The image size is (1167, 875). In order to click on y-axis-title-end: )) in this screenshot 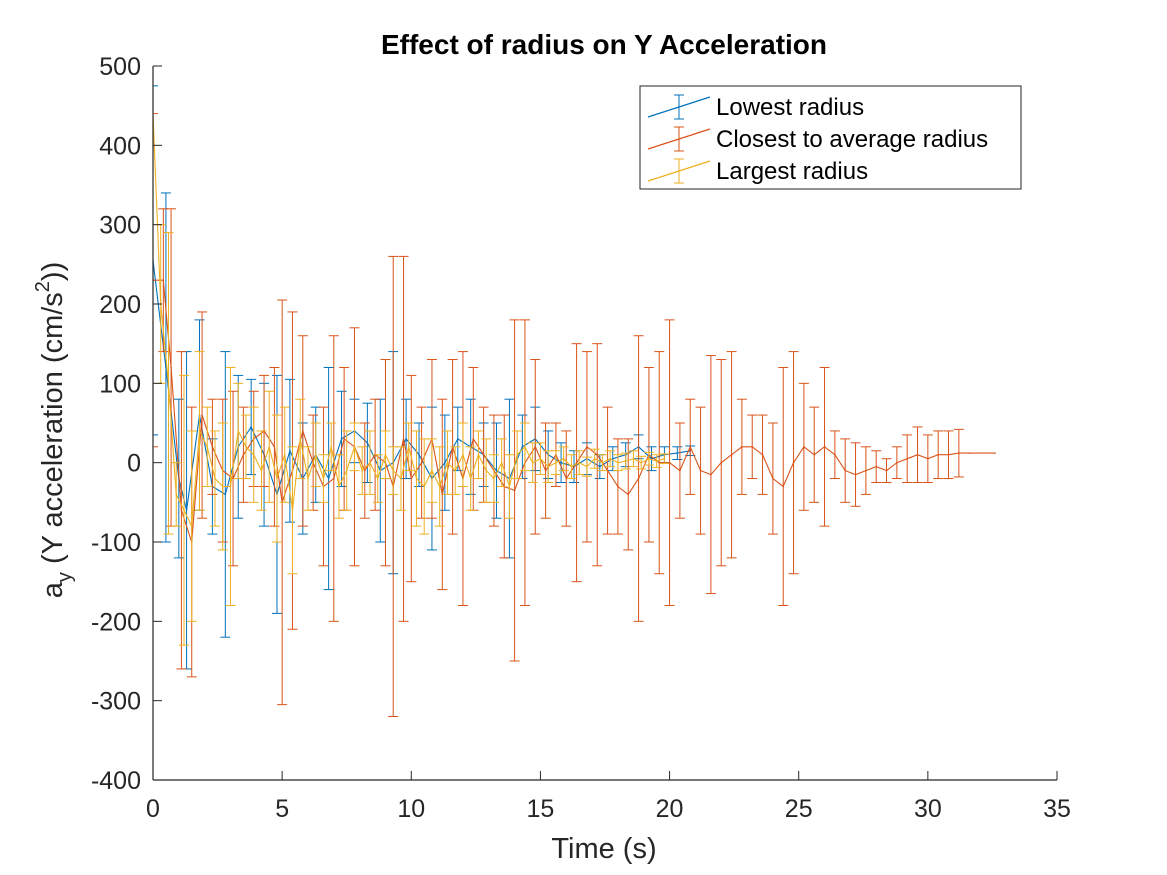, I will do `click(53, 271)`.